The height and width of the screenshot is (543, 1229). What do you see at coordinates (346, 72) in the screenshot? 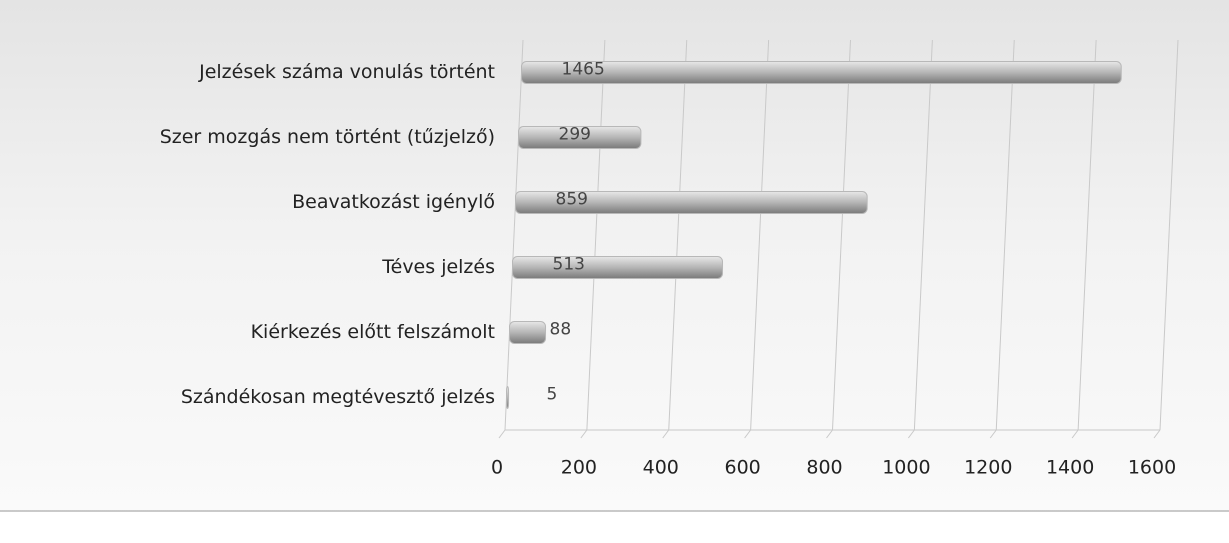
I see `category-label: Jelzések száma vonulás történt` at bounding box center [346, 72].